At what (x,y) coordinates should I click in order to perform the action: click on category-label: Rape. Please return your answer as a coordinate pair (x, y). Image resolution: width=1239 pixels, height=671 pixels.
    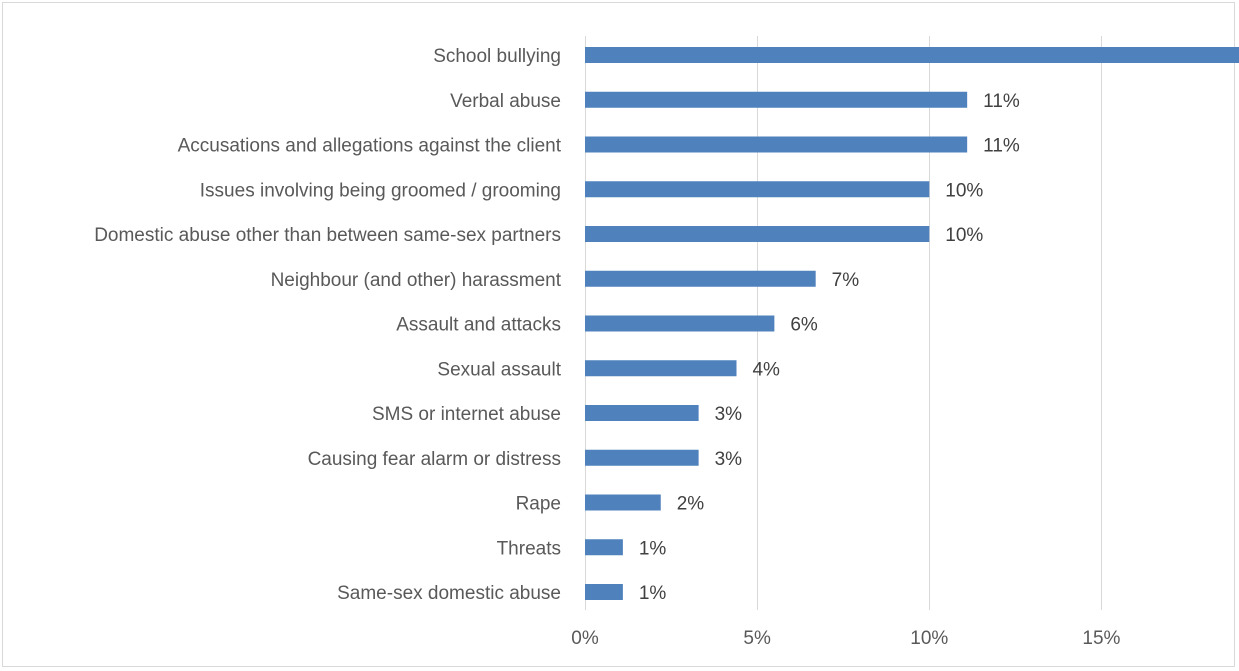
    Looking at the image, I should click on (538, 504).